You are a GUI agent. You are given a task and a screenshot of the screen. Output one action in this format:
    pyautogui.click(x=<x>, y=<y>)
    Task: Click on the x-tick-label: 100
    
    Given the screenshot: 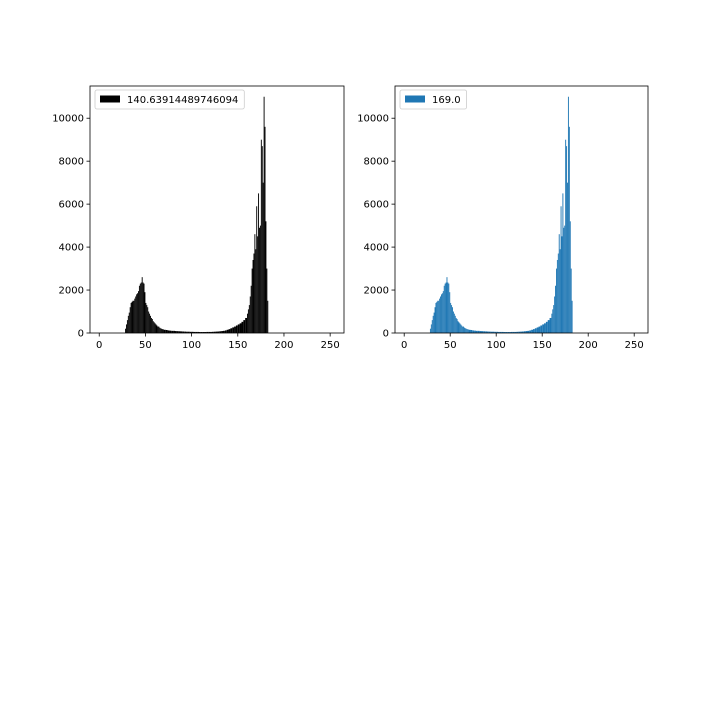 What is the action you would take?
    pyautogui.click(x=496, y=345)
    